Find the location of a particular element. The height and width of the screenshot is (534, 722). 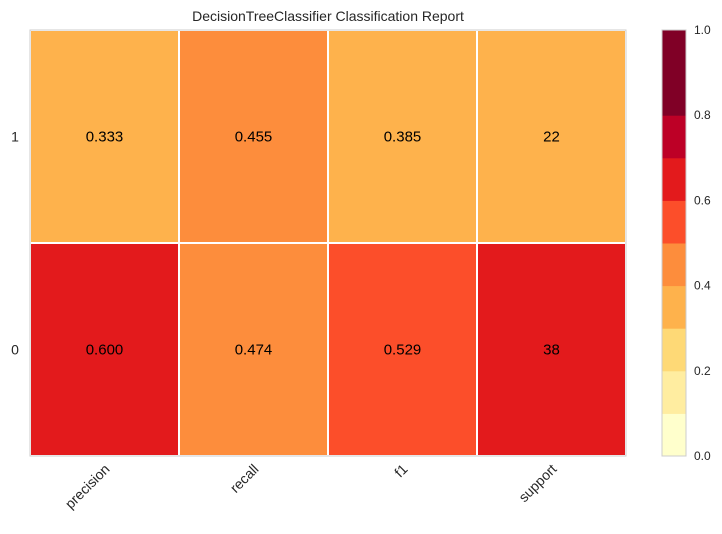

cell-value-label: 38 is located at coordinates (551, 350).